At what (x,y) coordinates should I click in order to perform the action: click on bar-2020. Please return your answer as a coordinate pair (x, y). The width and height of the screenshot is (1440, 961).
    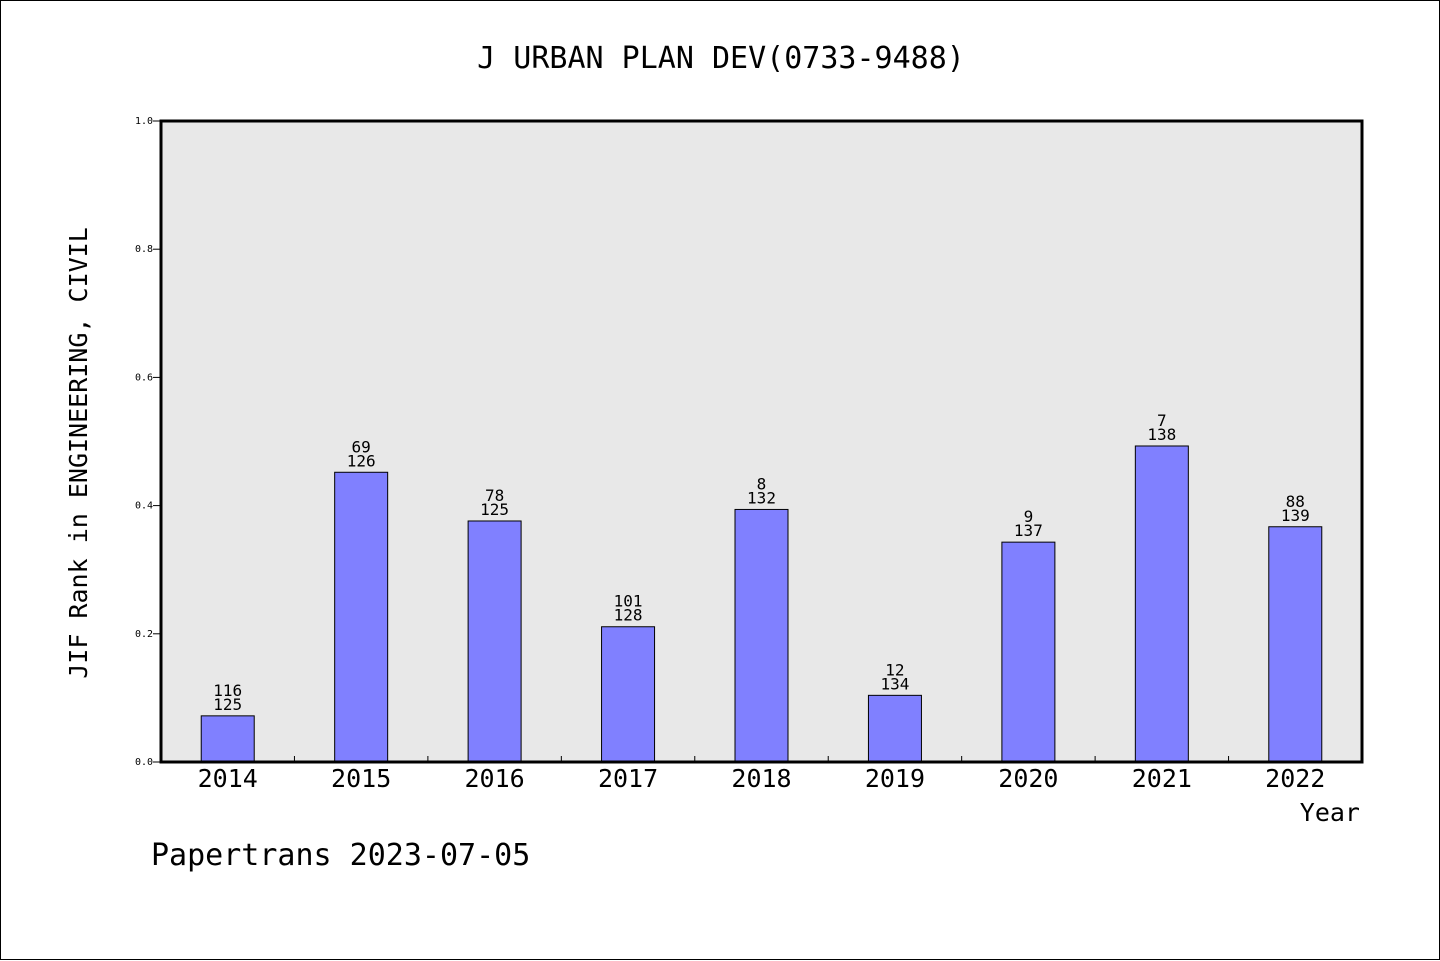
    Looking at the image, I should click on (1028, 652).